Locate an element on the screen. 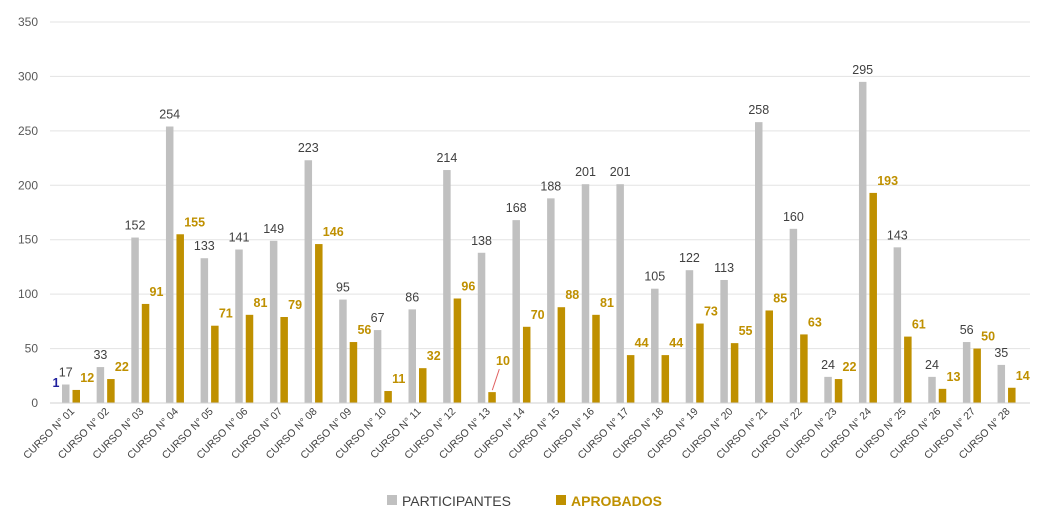 This screenshot has width=1038, height=514. y-tick-label: 50 is located at coordinates (32, 349).